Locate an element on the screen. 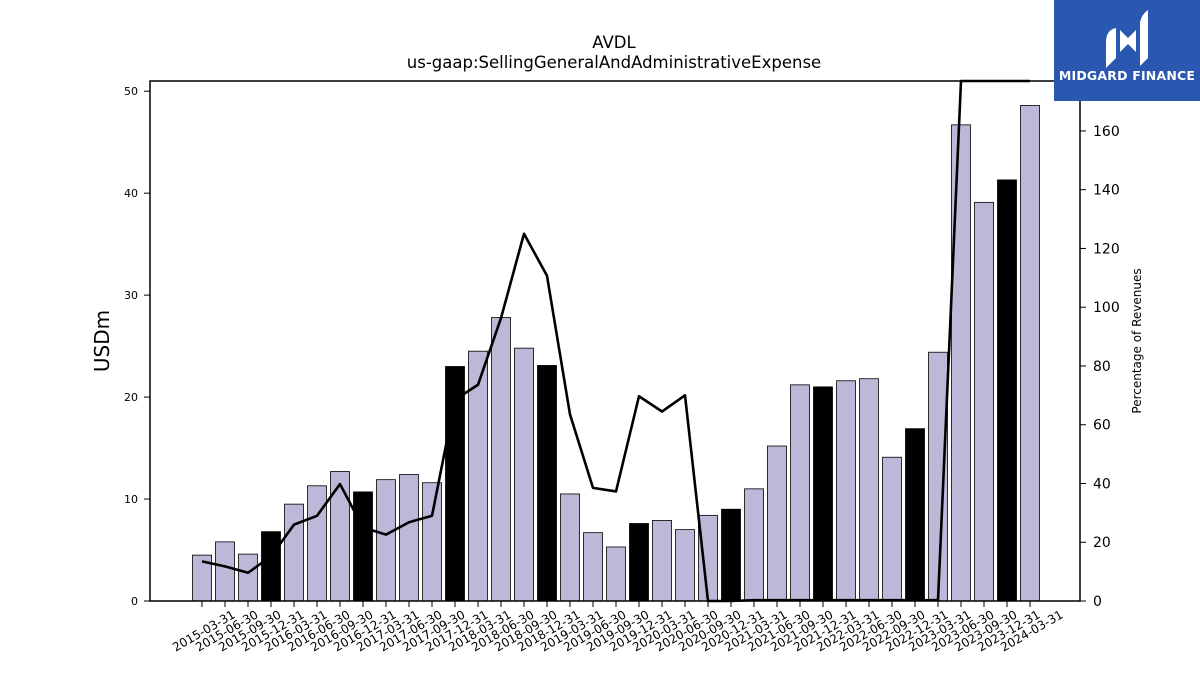  y-axis-left: 0 10 20 30 40 50 is located at coordinates (137, 346).